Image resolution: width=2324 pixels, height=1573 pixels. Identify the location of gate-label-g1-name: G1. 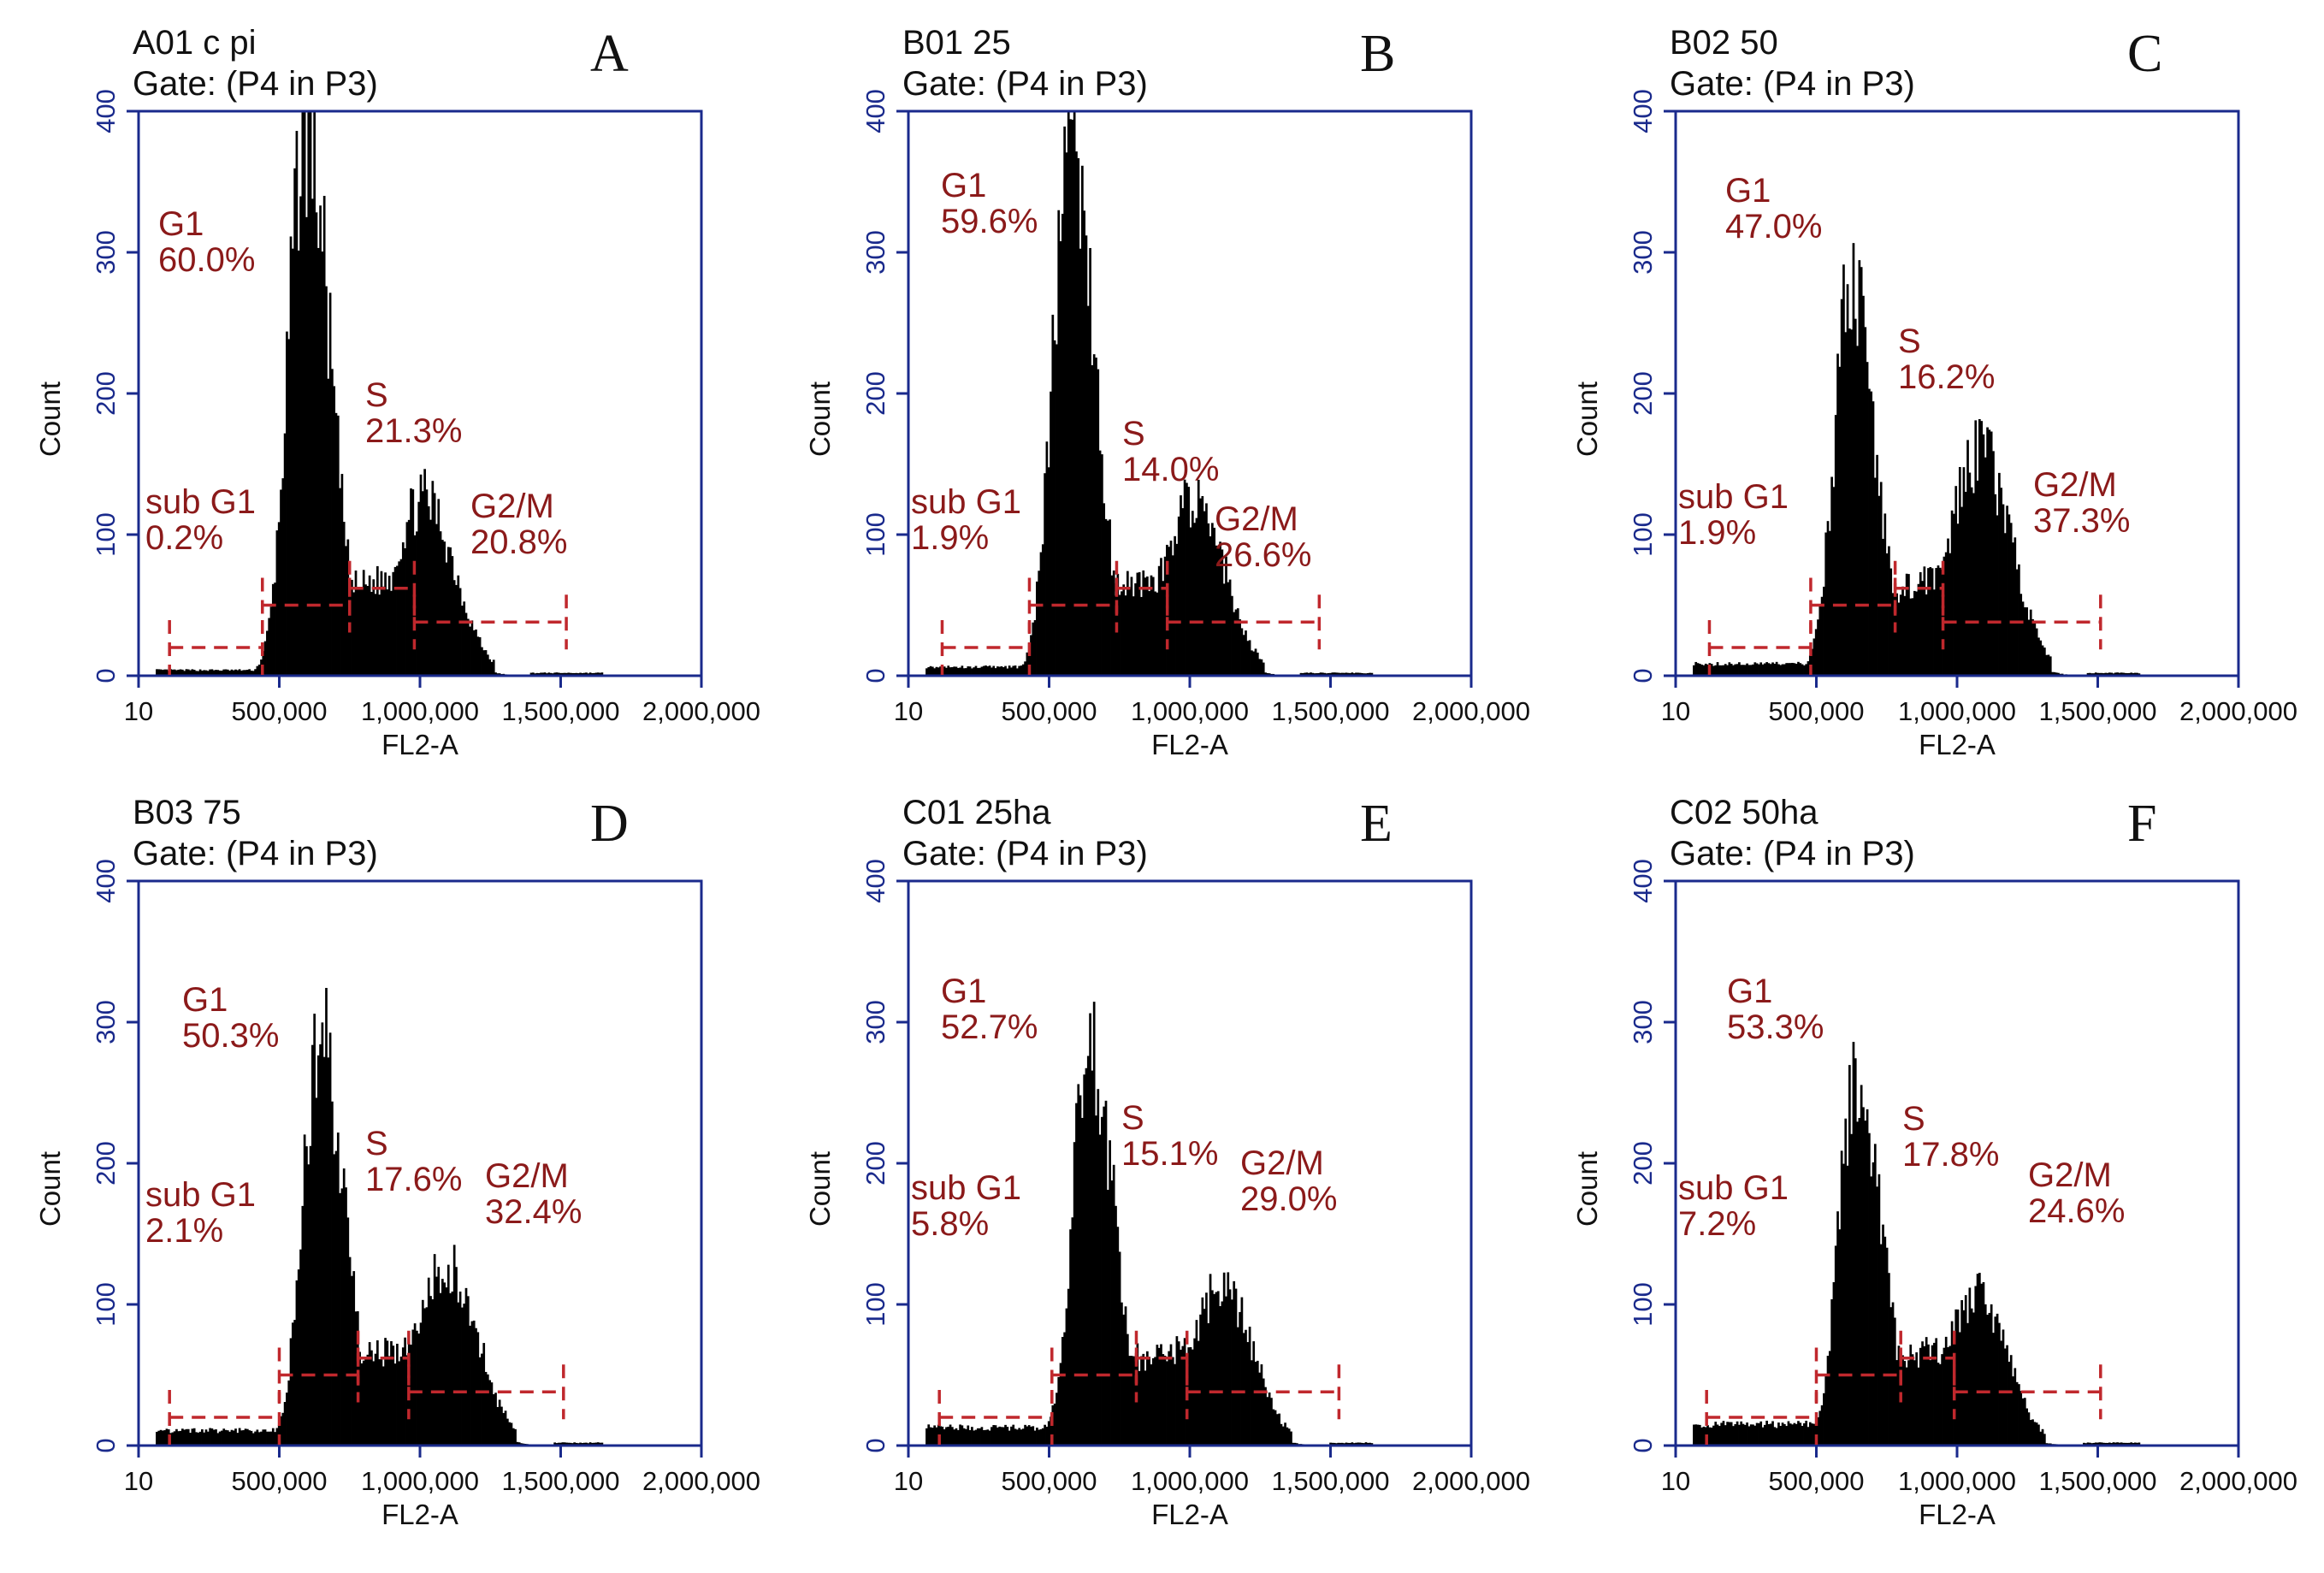
(181, 224).